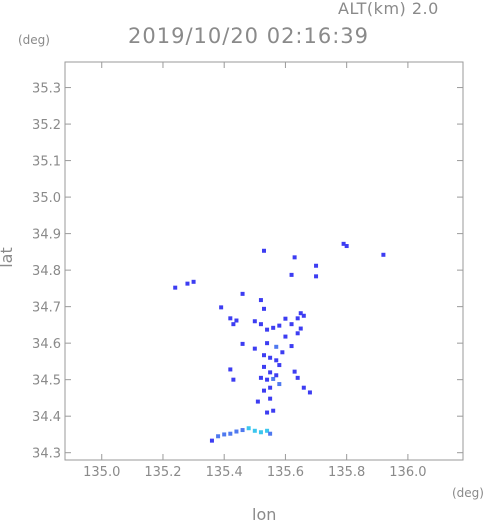 This screenshot has width=491, height=524. What do you see at coordinates (101, 472) in the screenshot?
I see `x-tick-label: 135.0` at bounding box center [101, 472].